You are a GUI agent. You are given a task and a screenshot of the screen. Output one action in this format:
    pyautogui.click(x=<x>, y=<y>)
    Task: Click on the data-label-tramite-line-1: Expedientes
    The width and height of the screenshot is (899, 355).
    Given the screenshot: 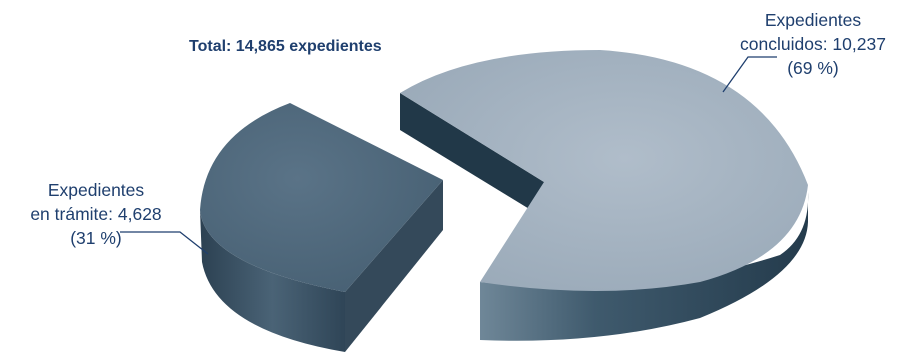 What is the action you would take?
    pyautogui.click(x=96, y=190)
    